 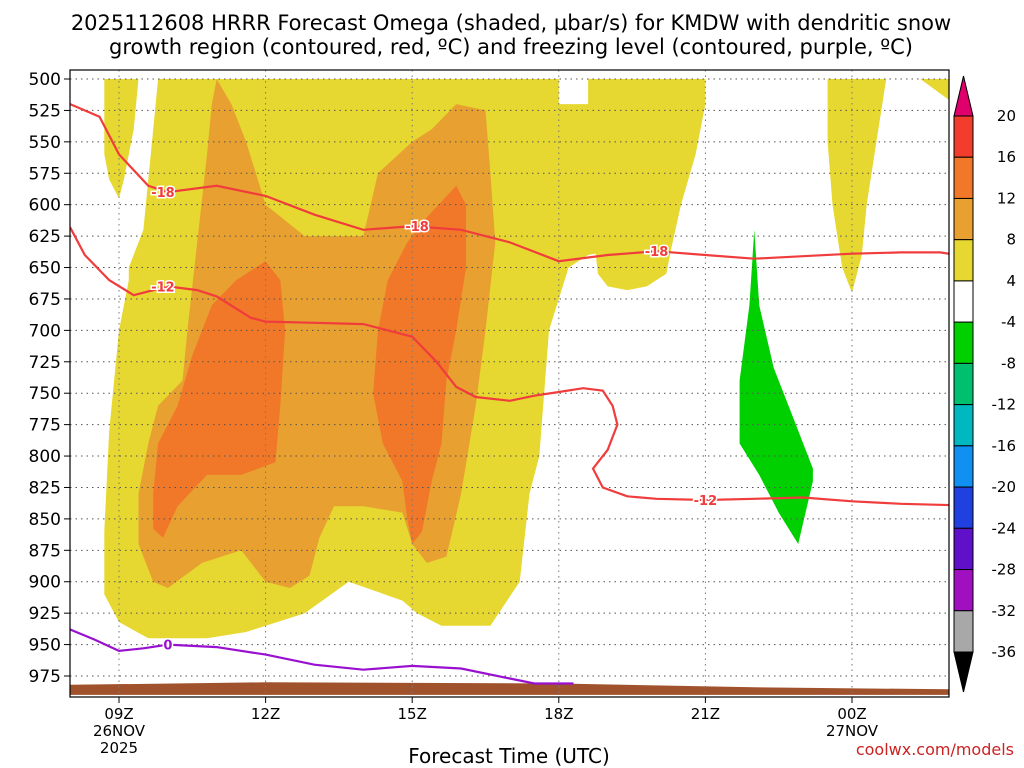 I want to click on x-tick-date: 26NOV, so click(x=119, y=731).